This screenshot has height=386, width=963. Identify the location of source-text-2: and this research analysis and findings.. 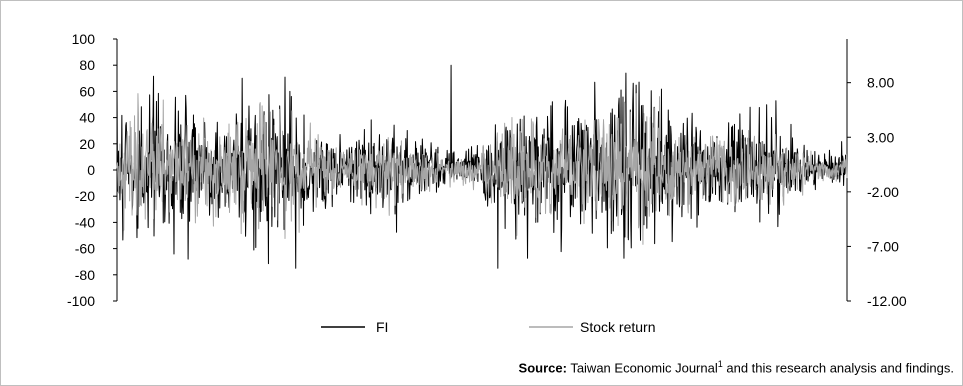
(838, 368).